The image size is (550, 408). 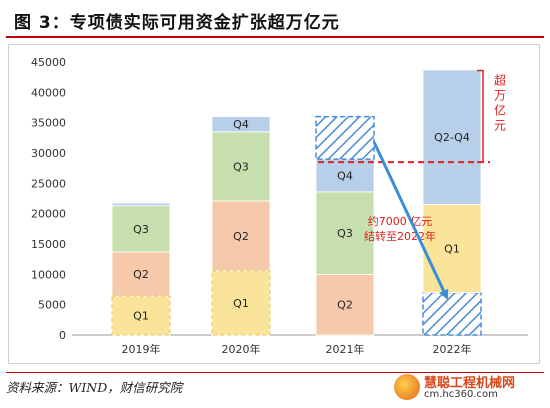 I want to click on watermark-logo-icon, so click(x=407, y=387).